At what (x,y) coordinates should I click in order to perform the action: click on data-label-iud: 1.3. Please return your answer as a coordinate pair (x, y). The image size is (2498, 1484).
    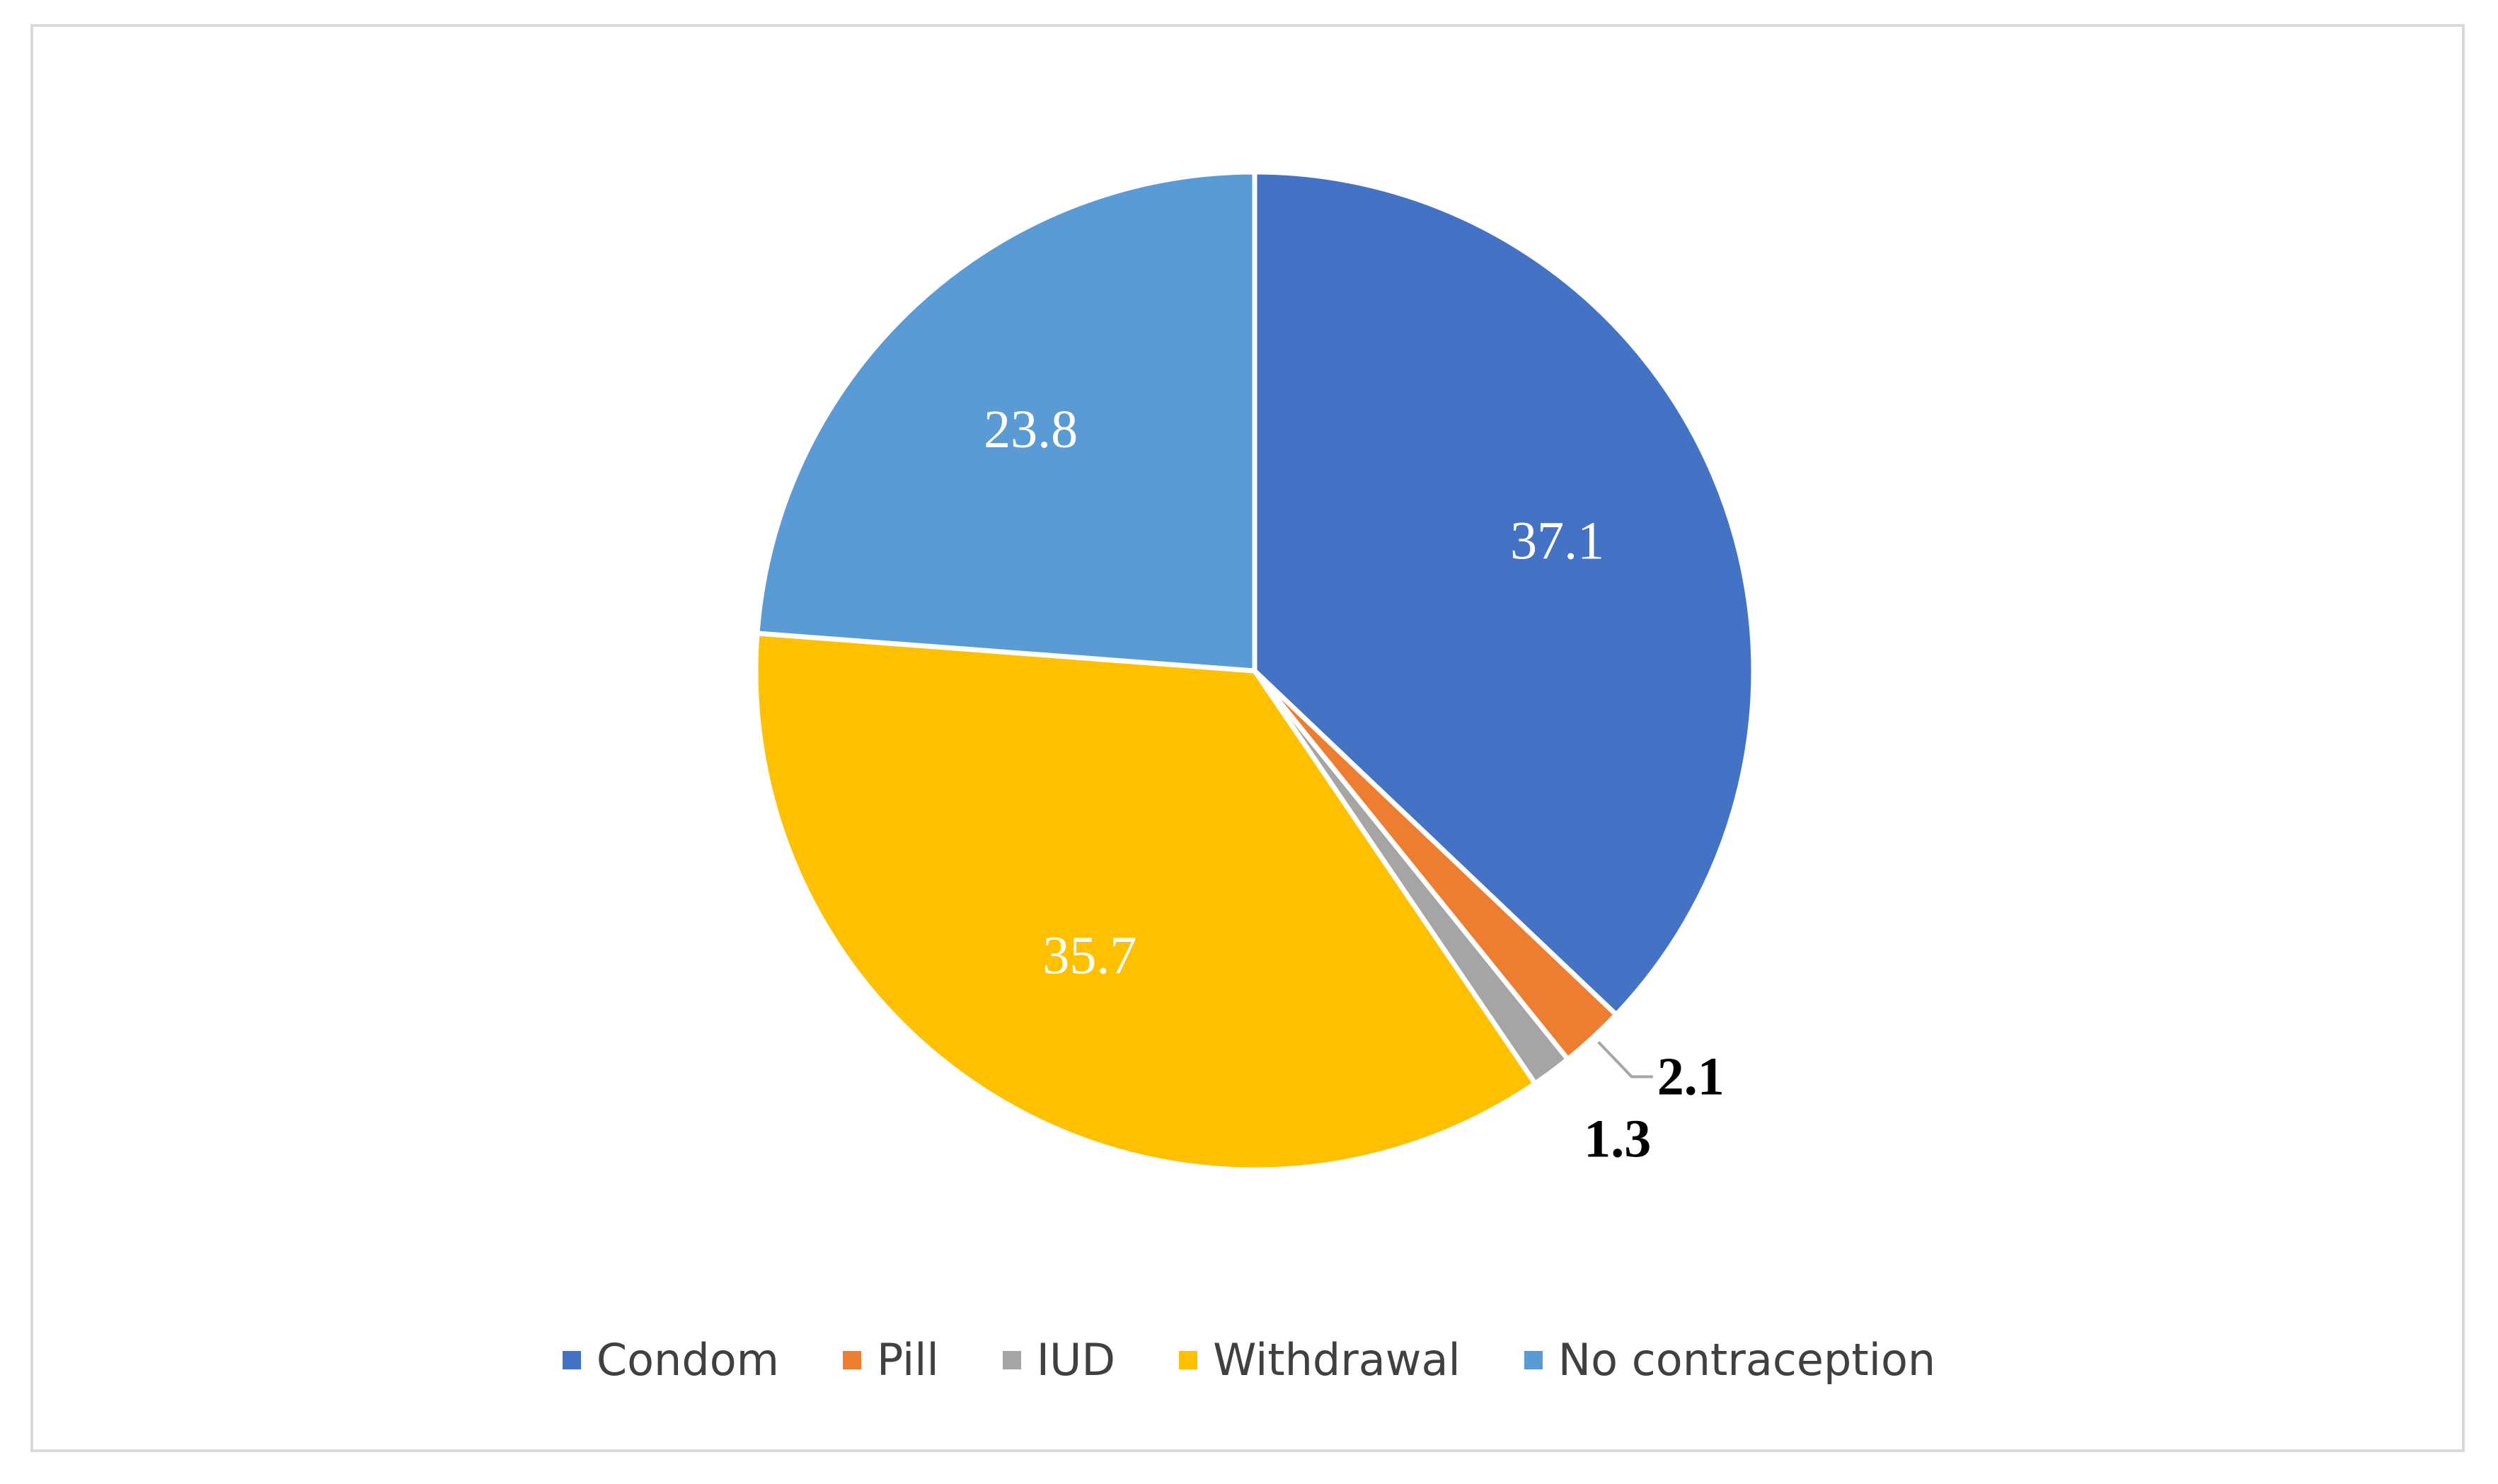
    Looking at the image, I should click on (1617, 1138).